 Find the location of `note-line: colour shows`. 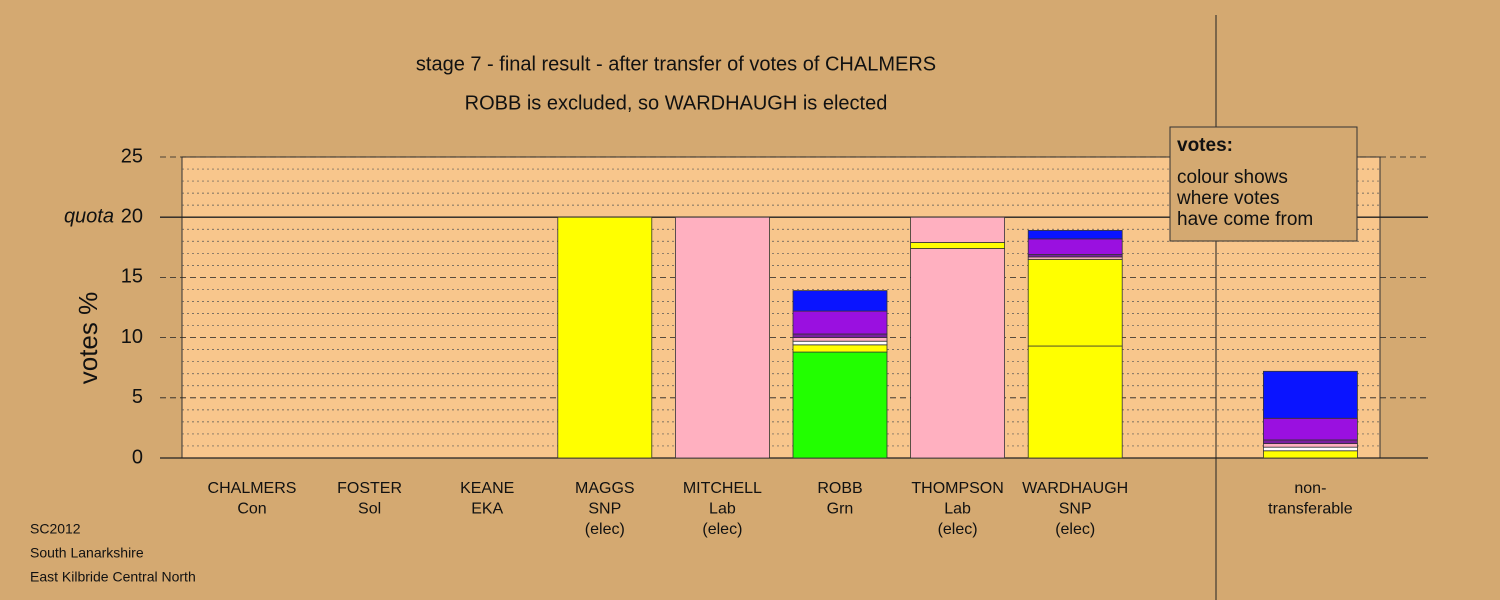

note-line: colour shows is located at coordinates (1232, 177).